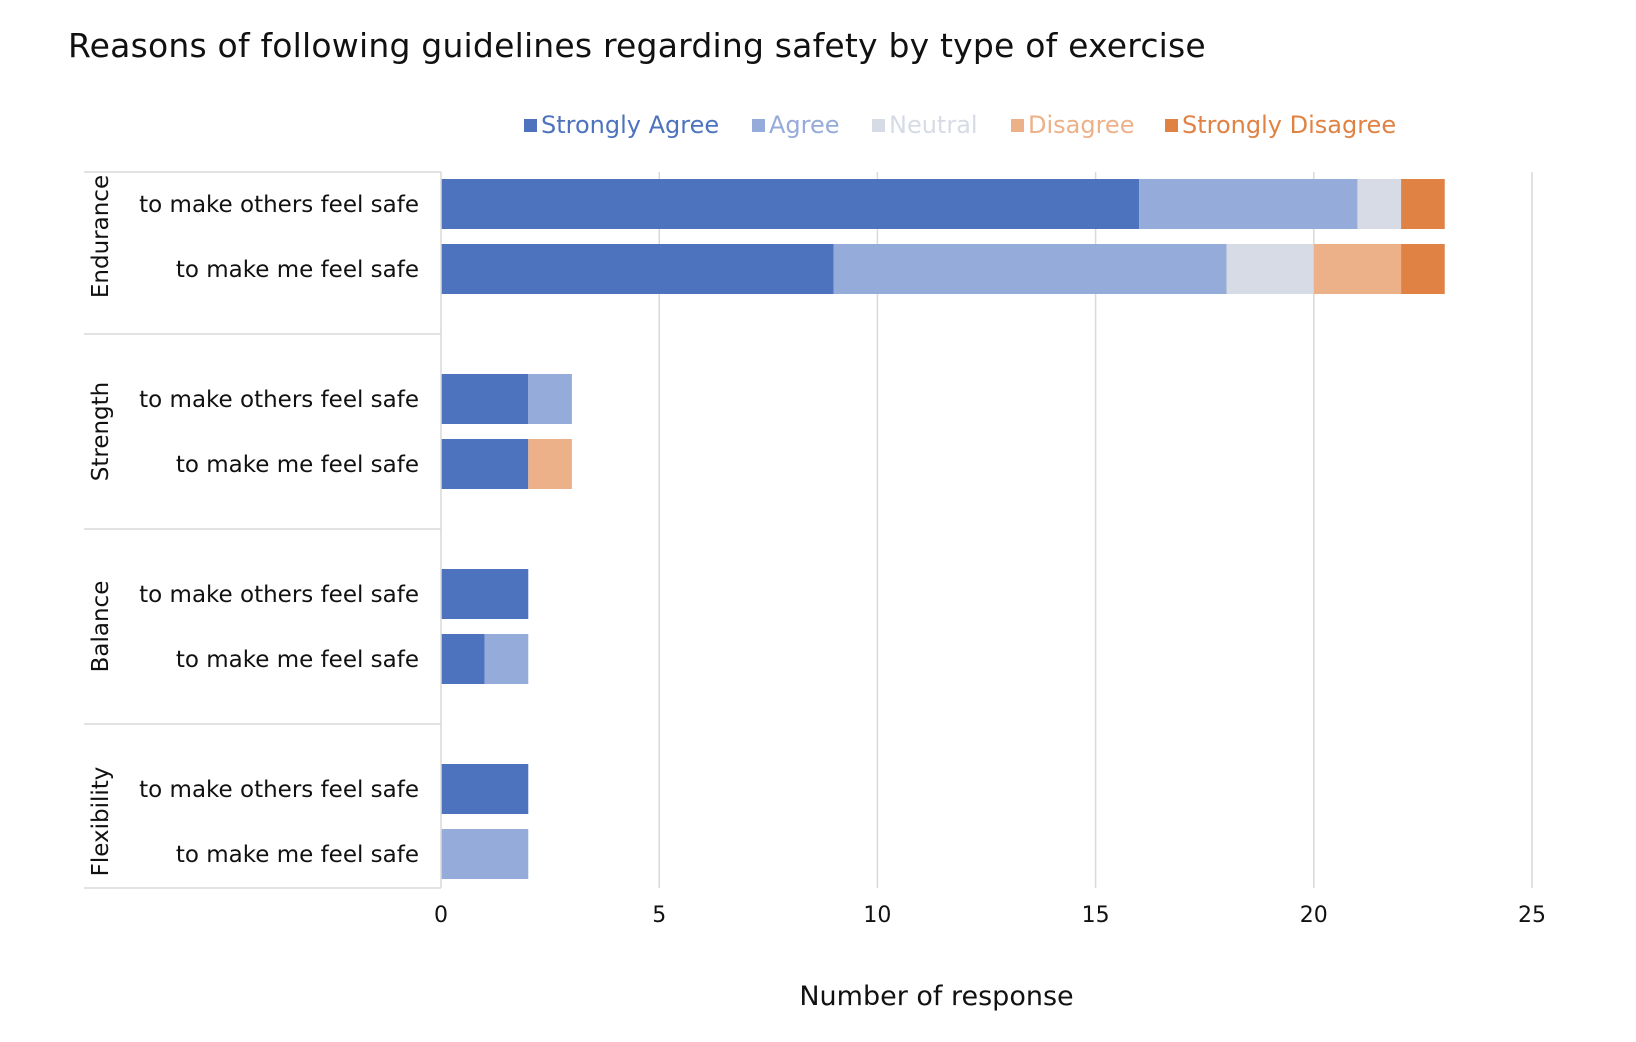 This screenshot has height=1042, width=1636. Describe the element at coordinates (659, 915) in the screenshot. I see `x-tick-label: 5` at that location.